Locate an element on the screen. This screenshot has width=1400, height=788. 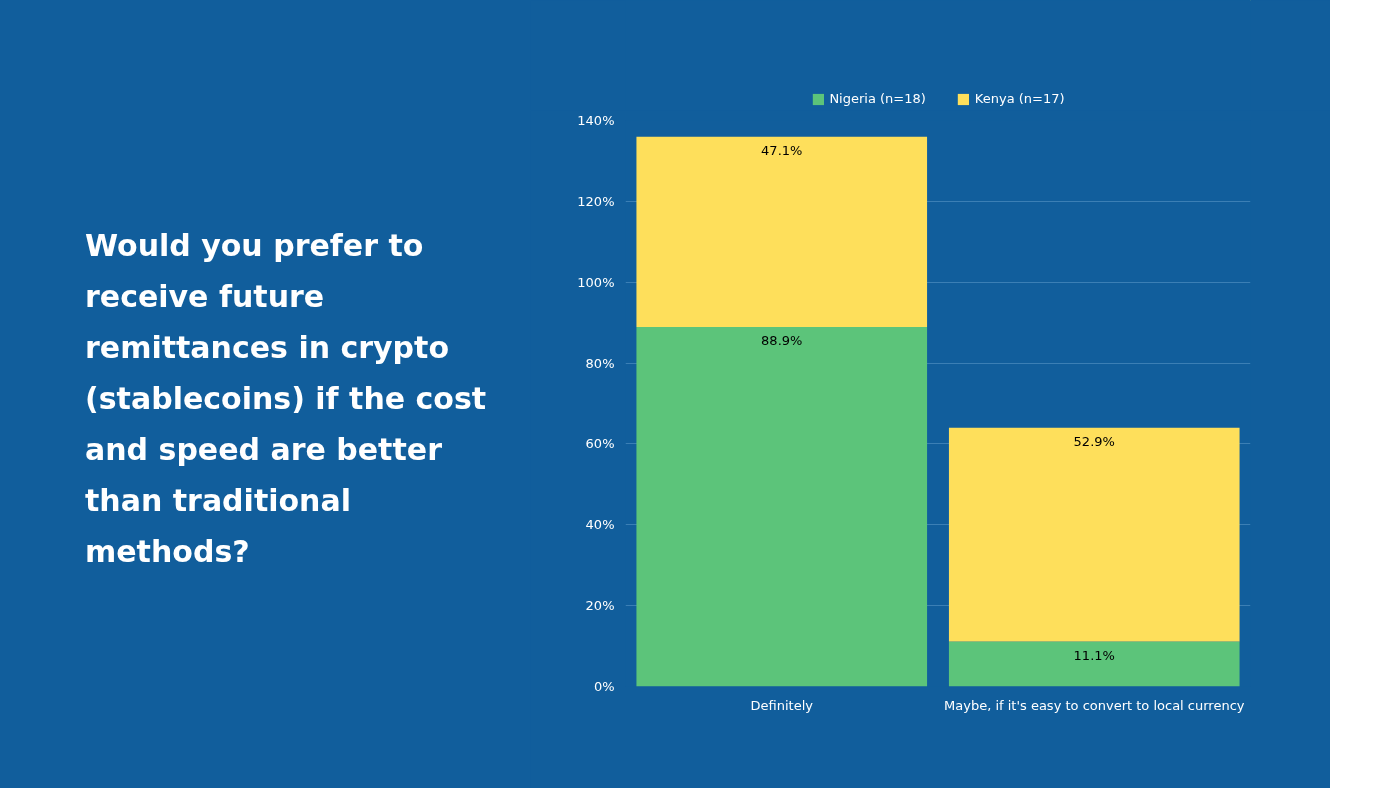
data-label: 47.1% is located at coordinates (782, 150).